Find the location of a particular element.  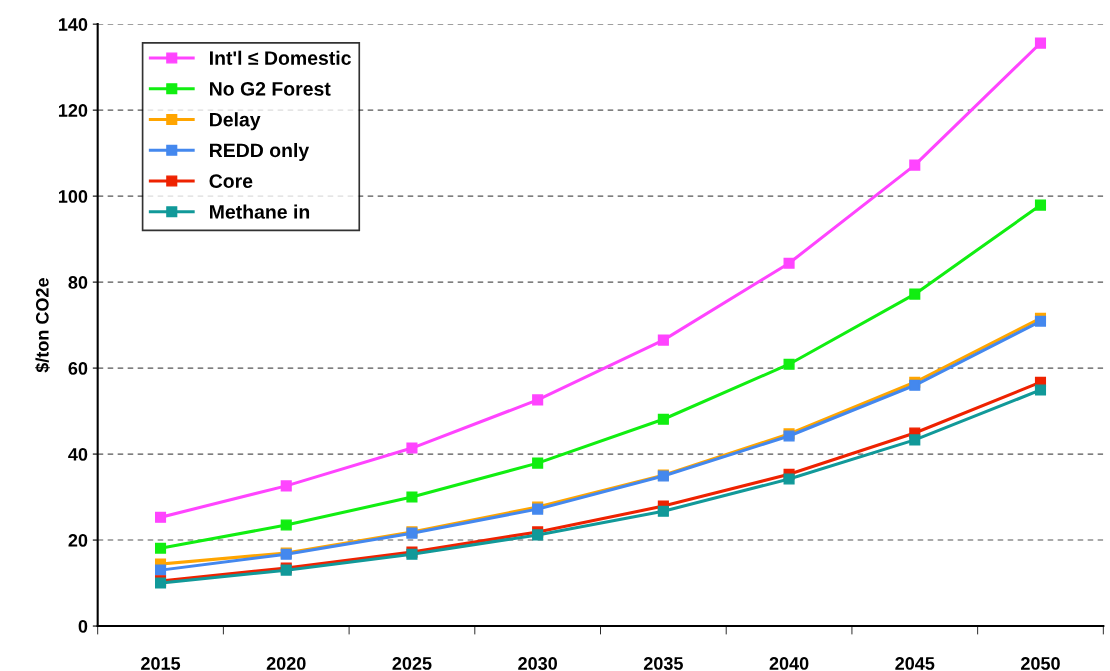

y-tick-label: 60 is located at coordinates (78, 368).